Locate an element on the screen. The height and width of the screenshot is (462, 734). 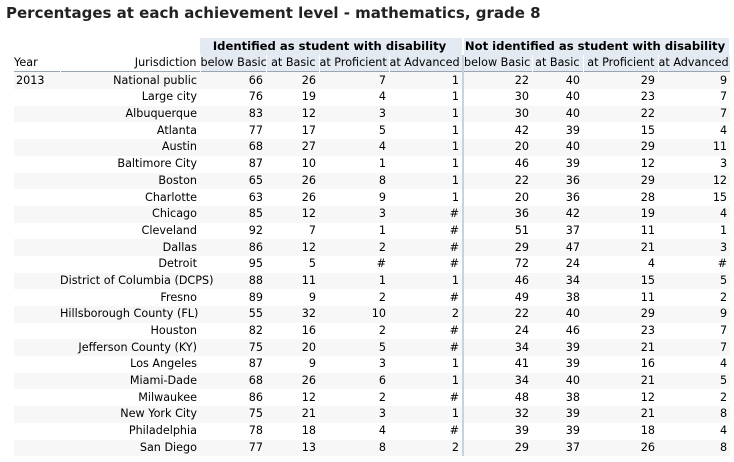
table-row: Atlanta 77 17 5 1 42 39 15 4 is located at coordinates (372, 131).